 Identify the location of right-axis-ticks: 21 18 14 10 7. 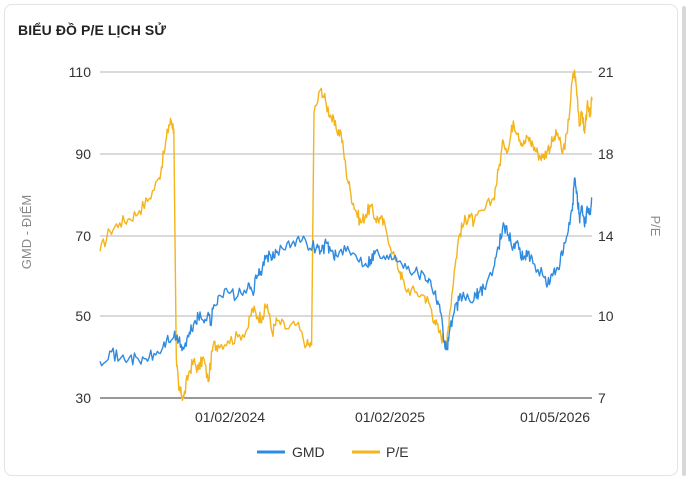
(606, 235).